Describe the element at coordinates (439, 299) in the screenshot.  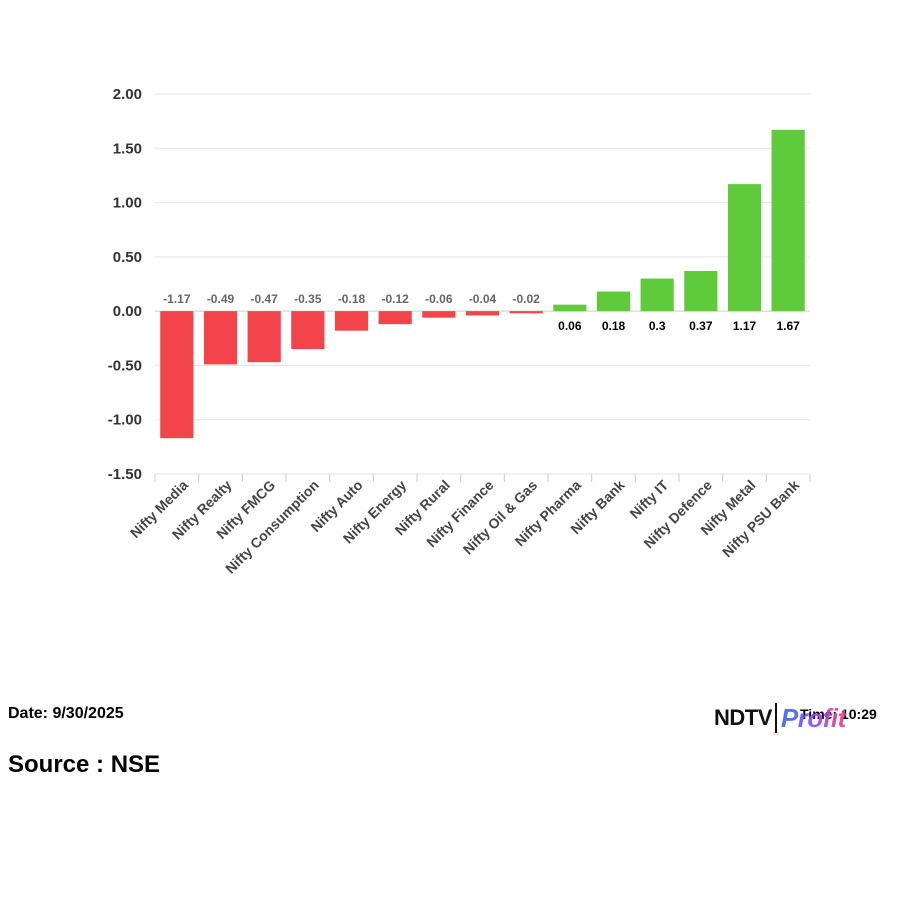
I see `data-label: -0.06` at that location.